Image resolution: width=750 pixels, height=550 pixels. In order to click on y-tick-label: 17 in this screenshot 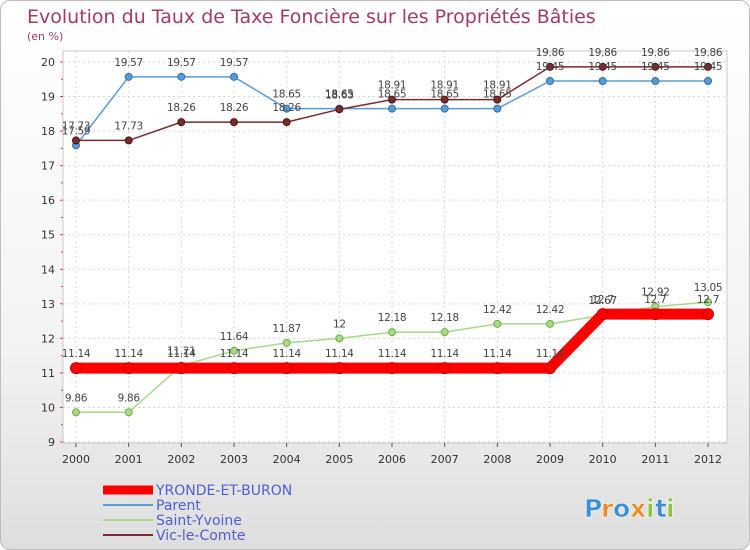, I will do `click(48, 166)`.